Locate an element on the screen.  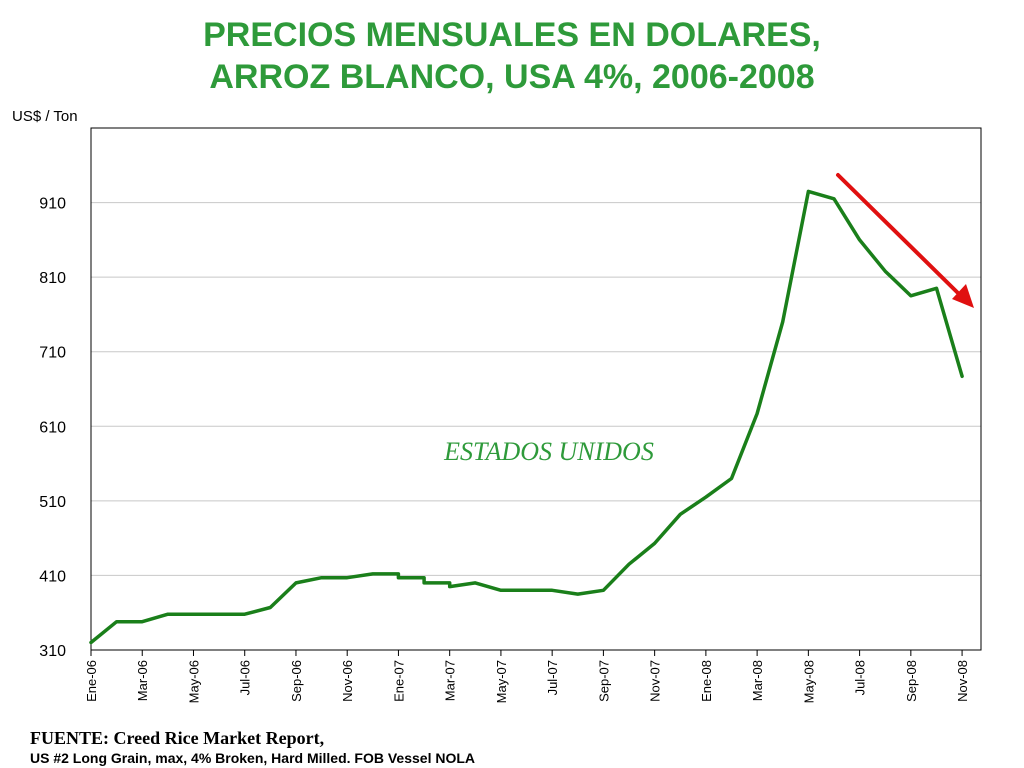
y-tick-label: 610 is located at coordinates (52, 427).